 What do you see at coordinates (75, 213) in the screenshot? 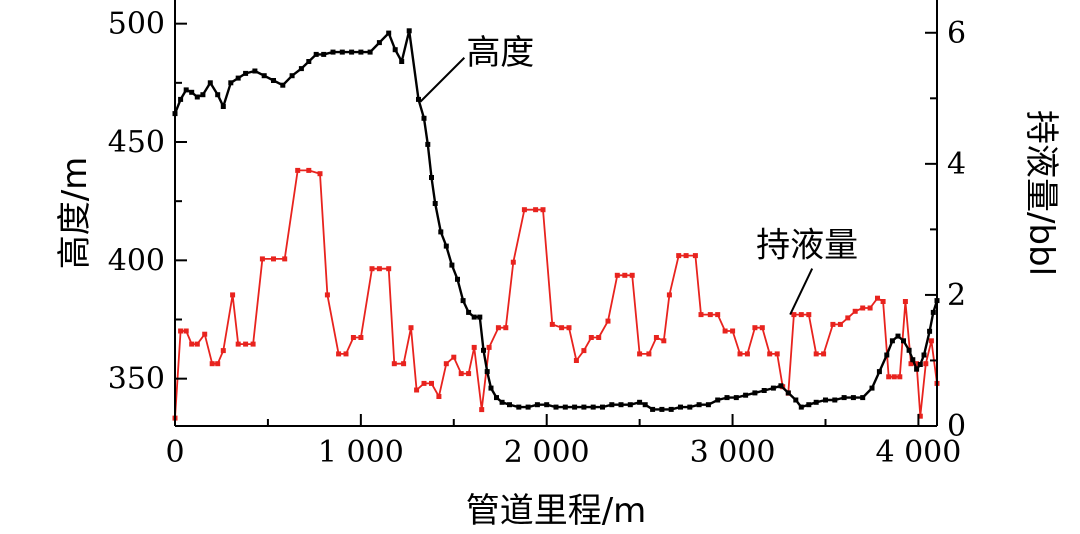
I see `y-axis-left-title: 高度/m` at bounding box center [75, 213].